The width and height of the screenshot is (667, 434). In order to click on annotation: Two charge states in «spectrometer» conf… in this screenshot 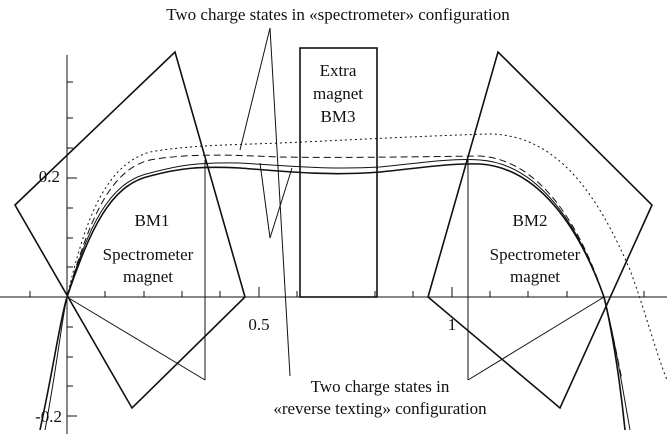, I will do `click(338, 14)`.